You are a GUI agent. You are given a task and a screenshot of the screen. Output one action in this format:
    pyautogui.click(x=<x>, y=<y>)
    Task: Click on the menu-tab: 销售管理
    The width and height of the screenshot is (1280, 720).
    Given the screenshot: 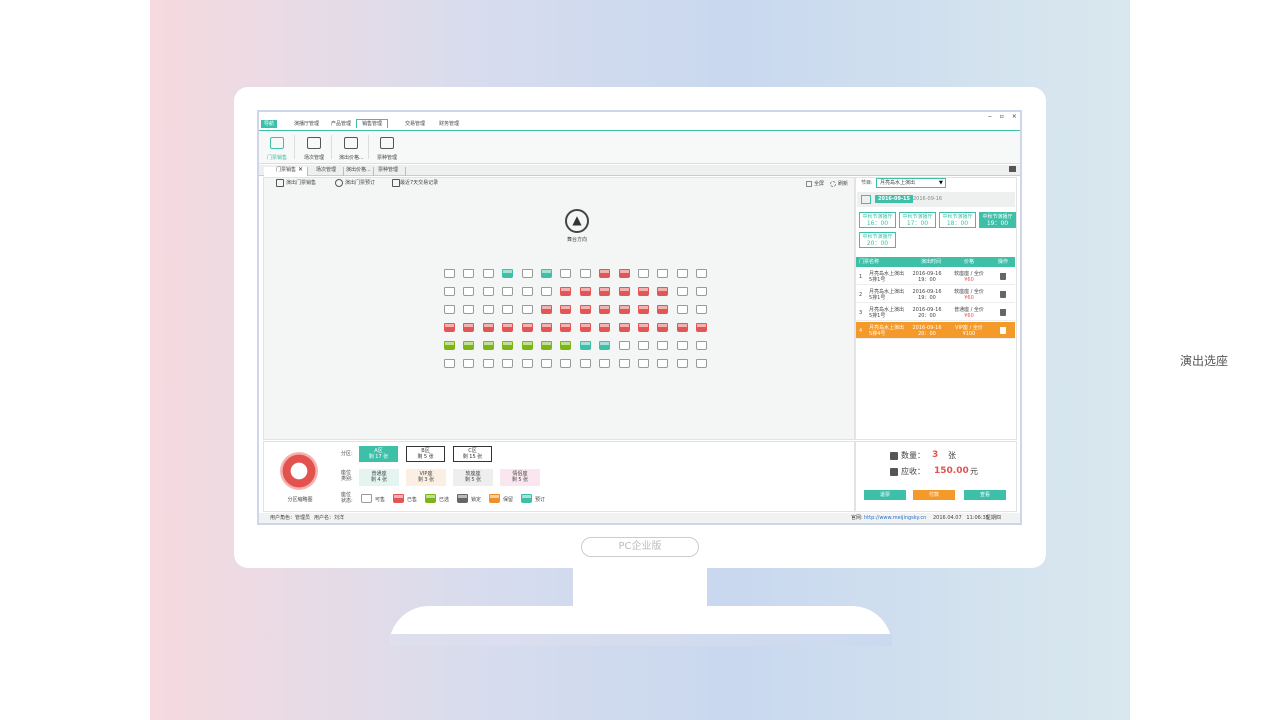 What is the action you would take?
    pyautogui.click(x=372, y=123)
    